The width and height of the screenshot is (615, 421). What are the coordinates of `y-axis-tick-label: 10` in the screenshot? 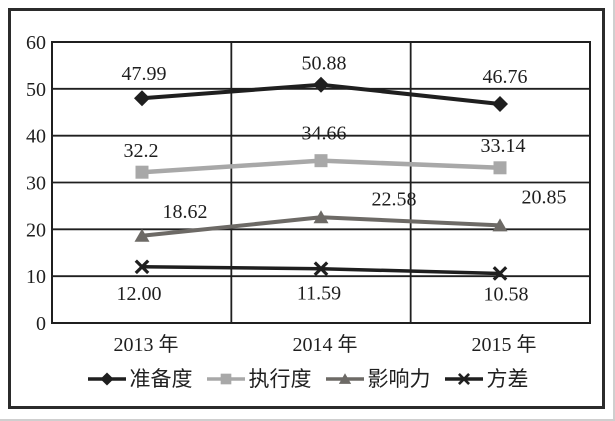 It's located at (36, 277).